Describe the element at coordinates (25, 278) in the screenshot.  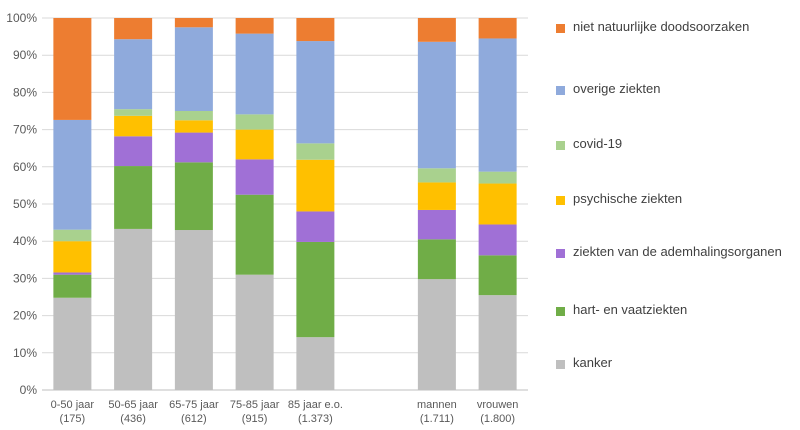
I see `y-tick-label: 30%` at that location.